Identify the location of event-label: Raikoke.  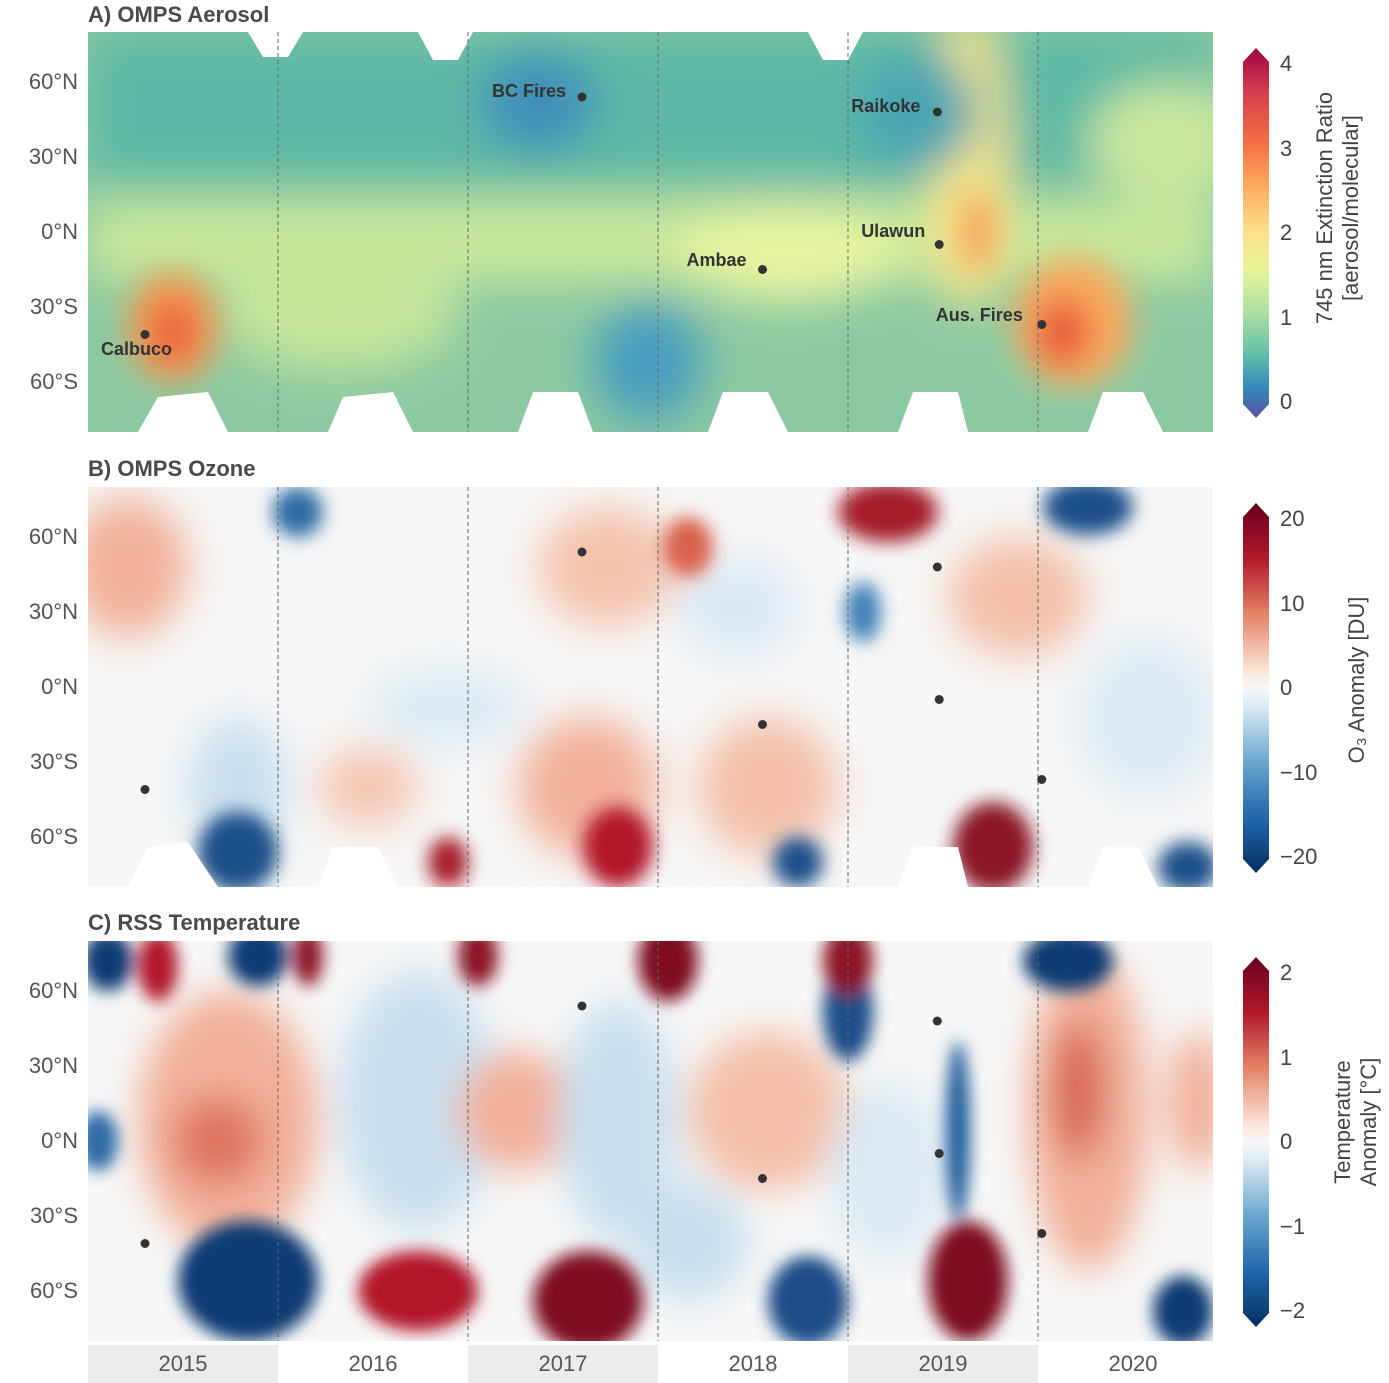
(886, 106).